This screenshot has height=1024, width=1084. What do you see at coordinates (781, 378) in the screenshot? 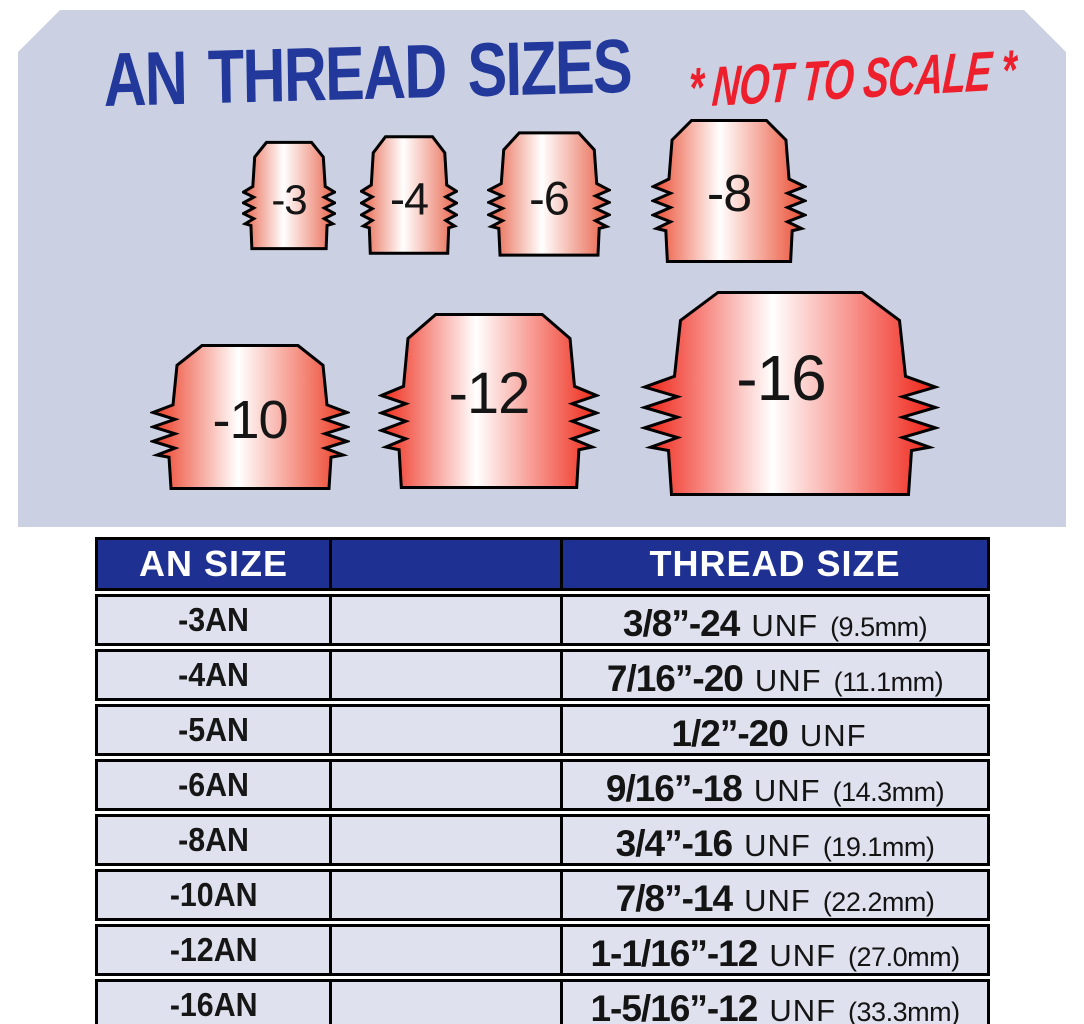
I see `fitting-16-label: -16` at bounding box center [781, 378].